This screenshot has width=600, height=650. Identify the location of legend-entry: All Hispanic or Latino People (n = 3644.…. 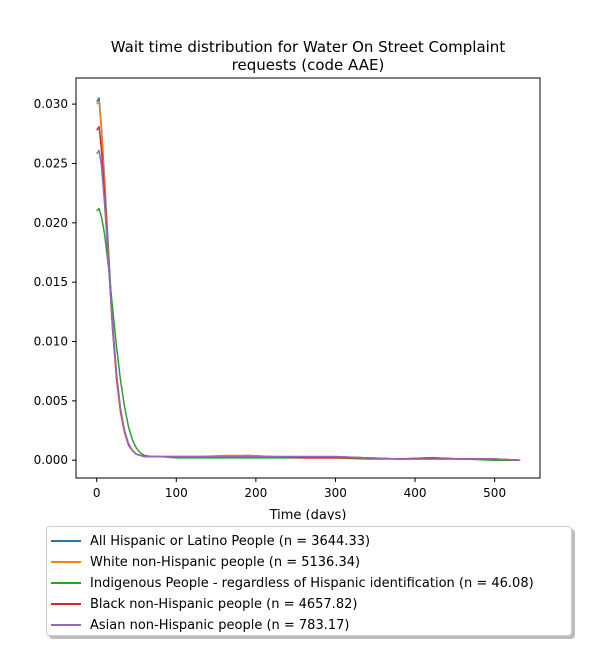
(208, 541).